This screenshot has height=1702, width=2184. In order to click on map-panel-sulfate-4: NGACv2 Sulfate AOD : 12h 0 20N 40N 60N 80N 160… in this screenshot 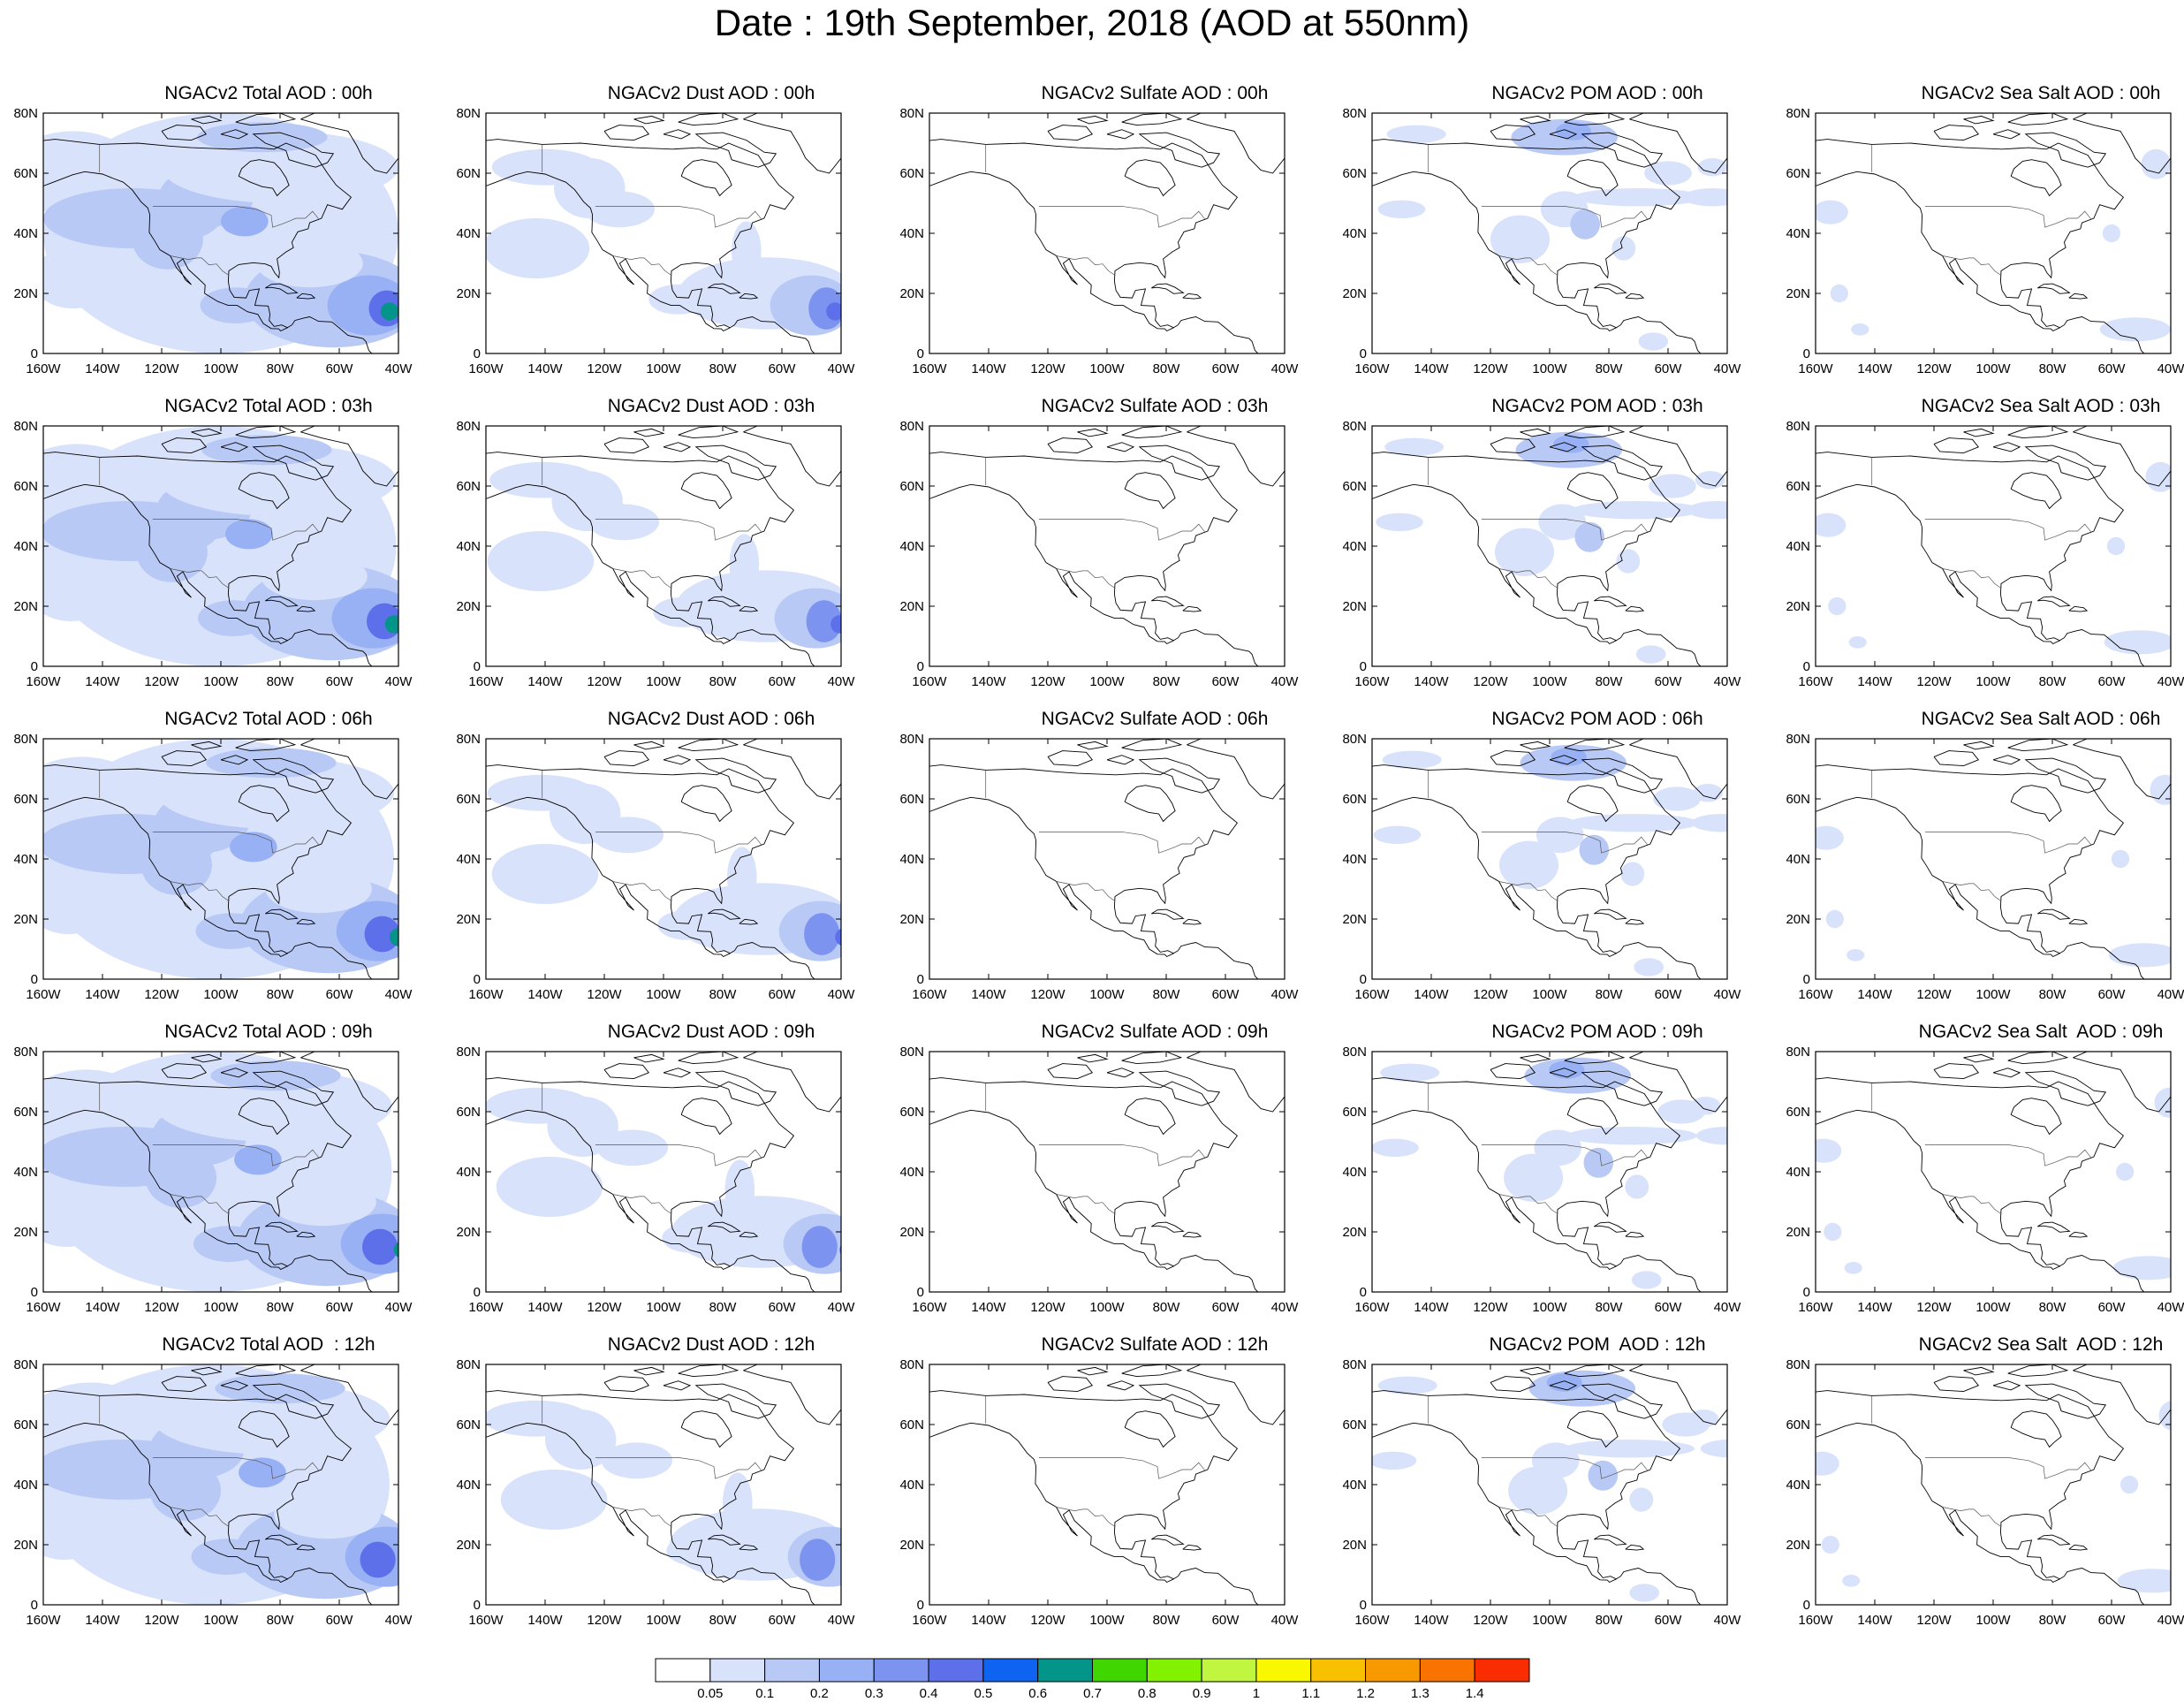, I will do `click(1142, 1487)`.